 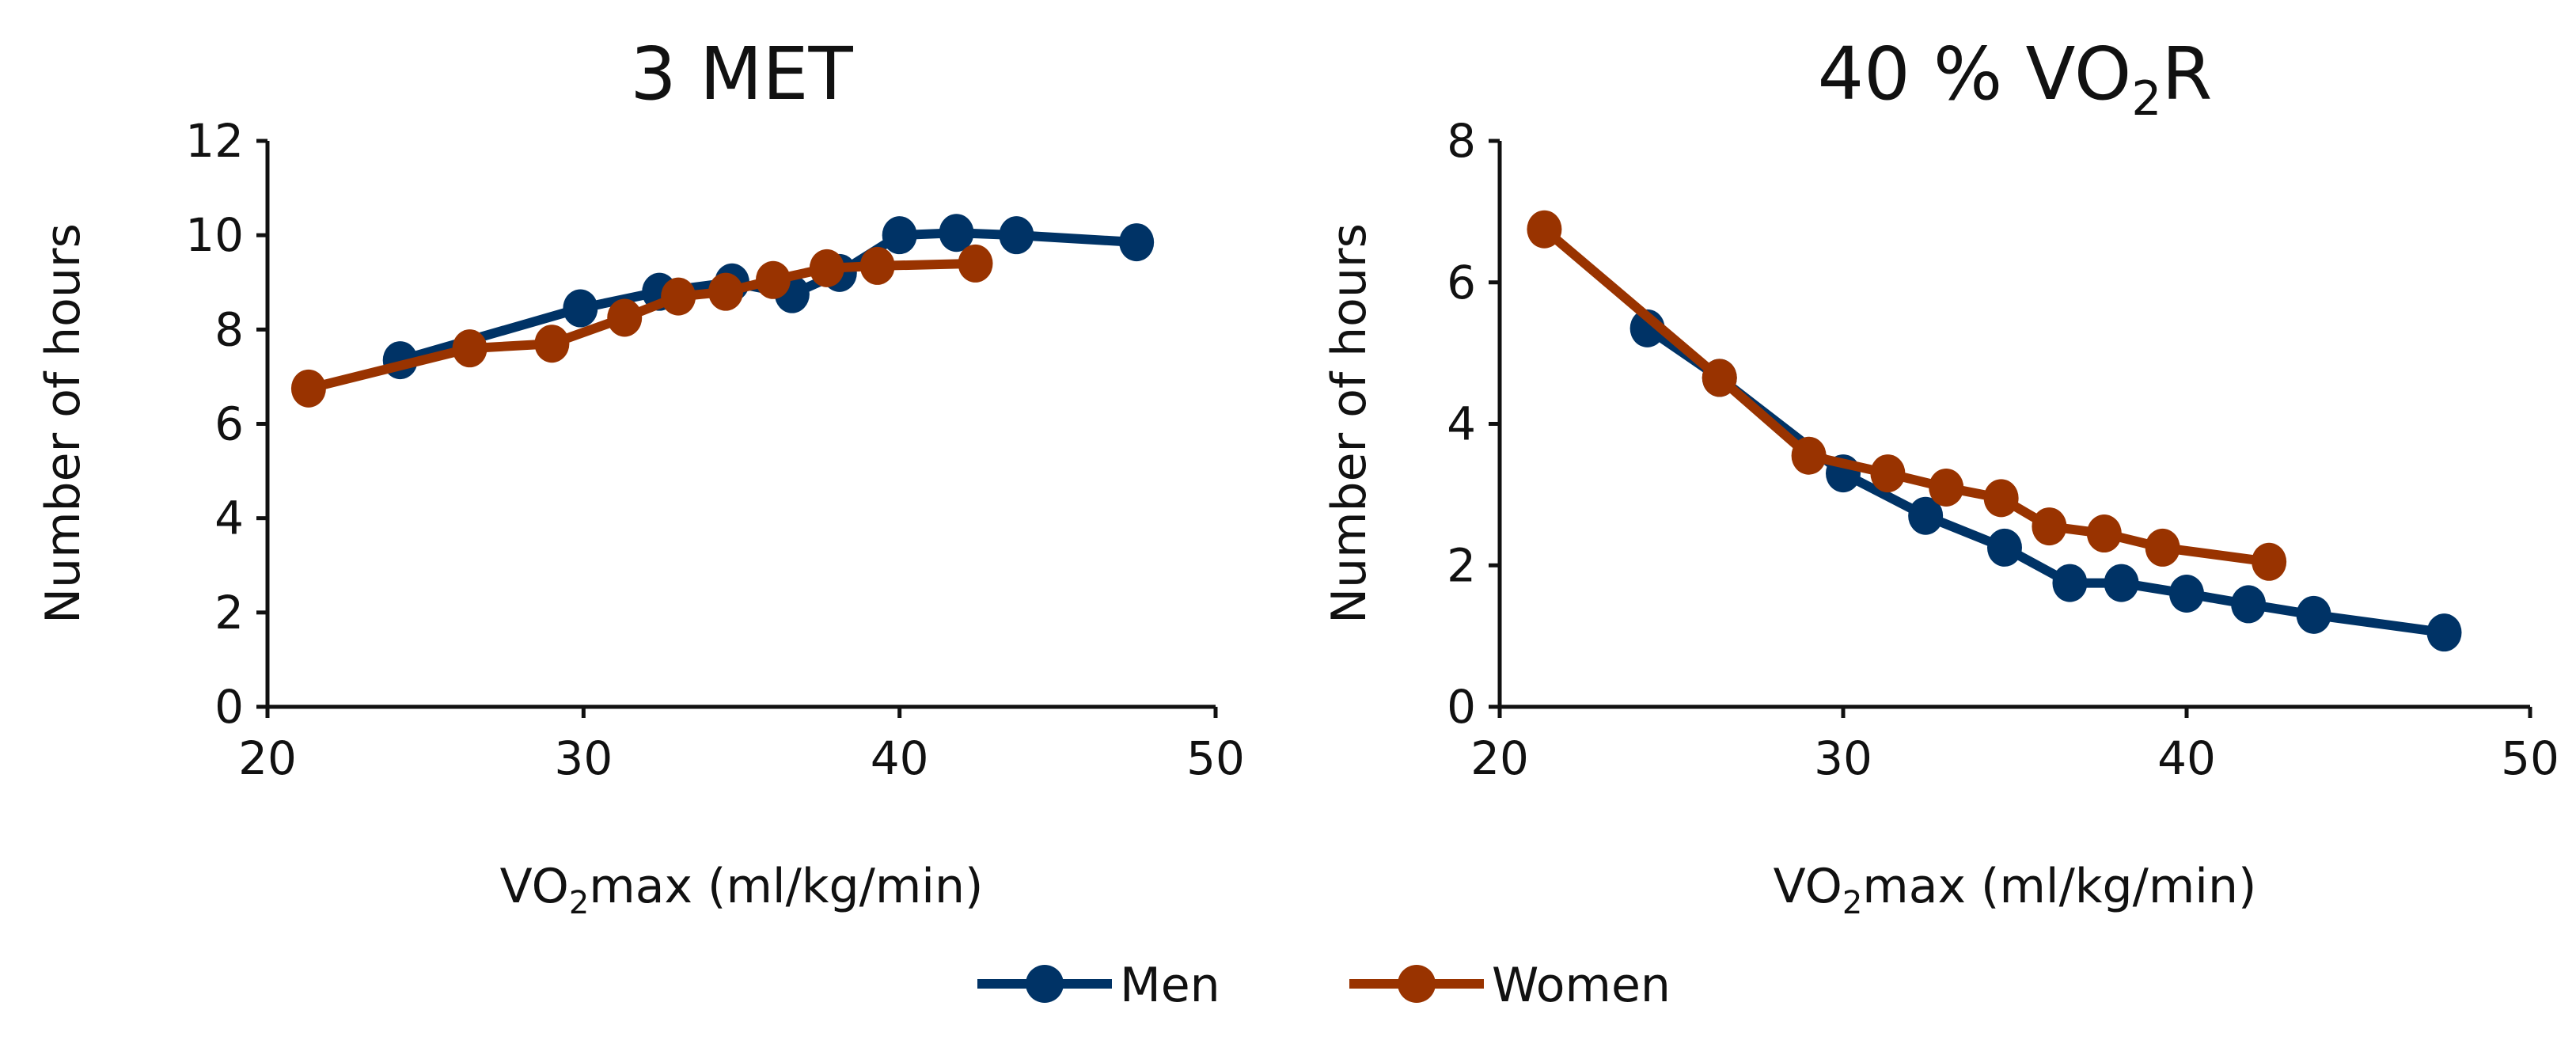 What do you see at coordinates (214, 141) in the screenshot?
I see `y-tick-label: 12` at bounding box center [214, 141].